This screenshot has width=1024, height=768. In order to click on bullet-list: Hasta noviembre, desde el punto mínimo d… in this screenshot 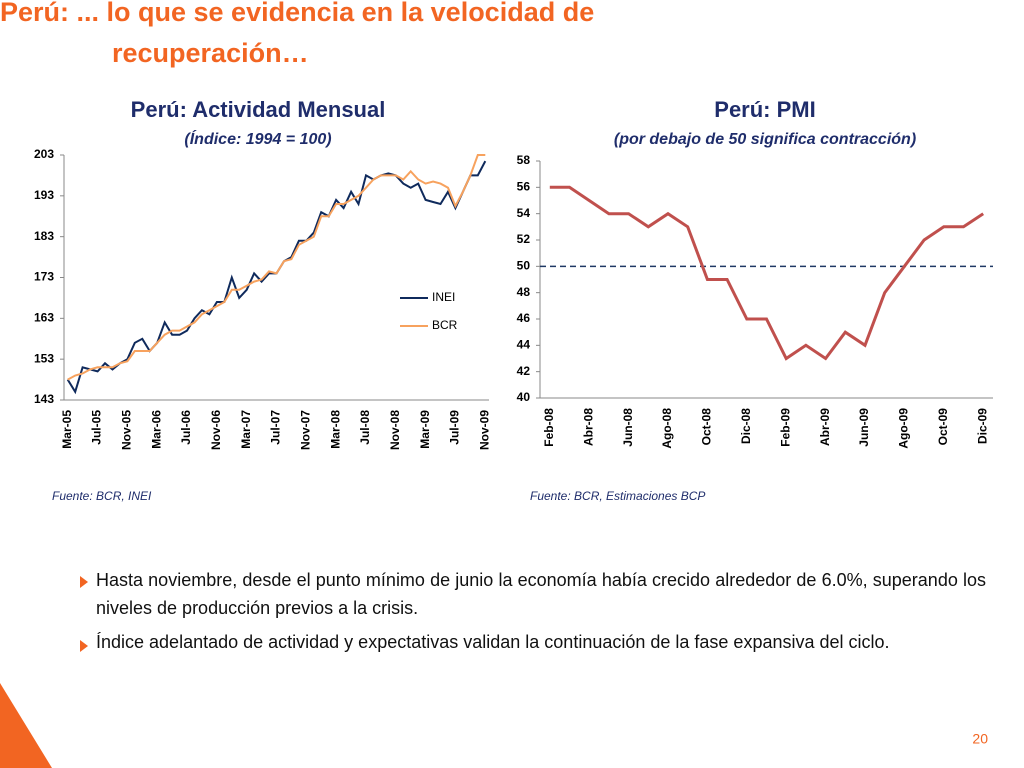, I will do `click(541, 614)`.